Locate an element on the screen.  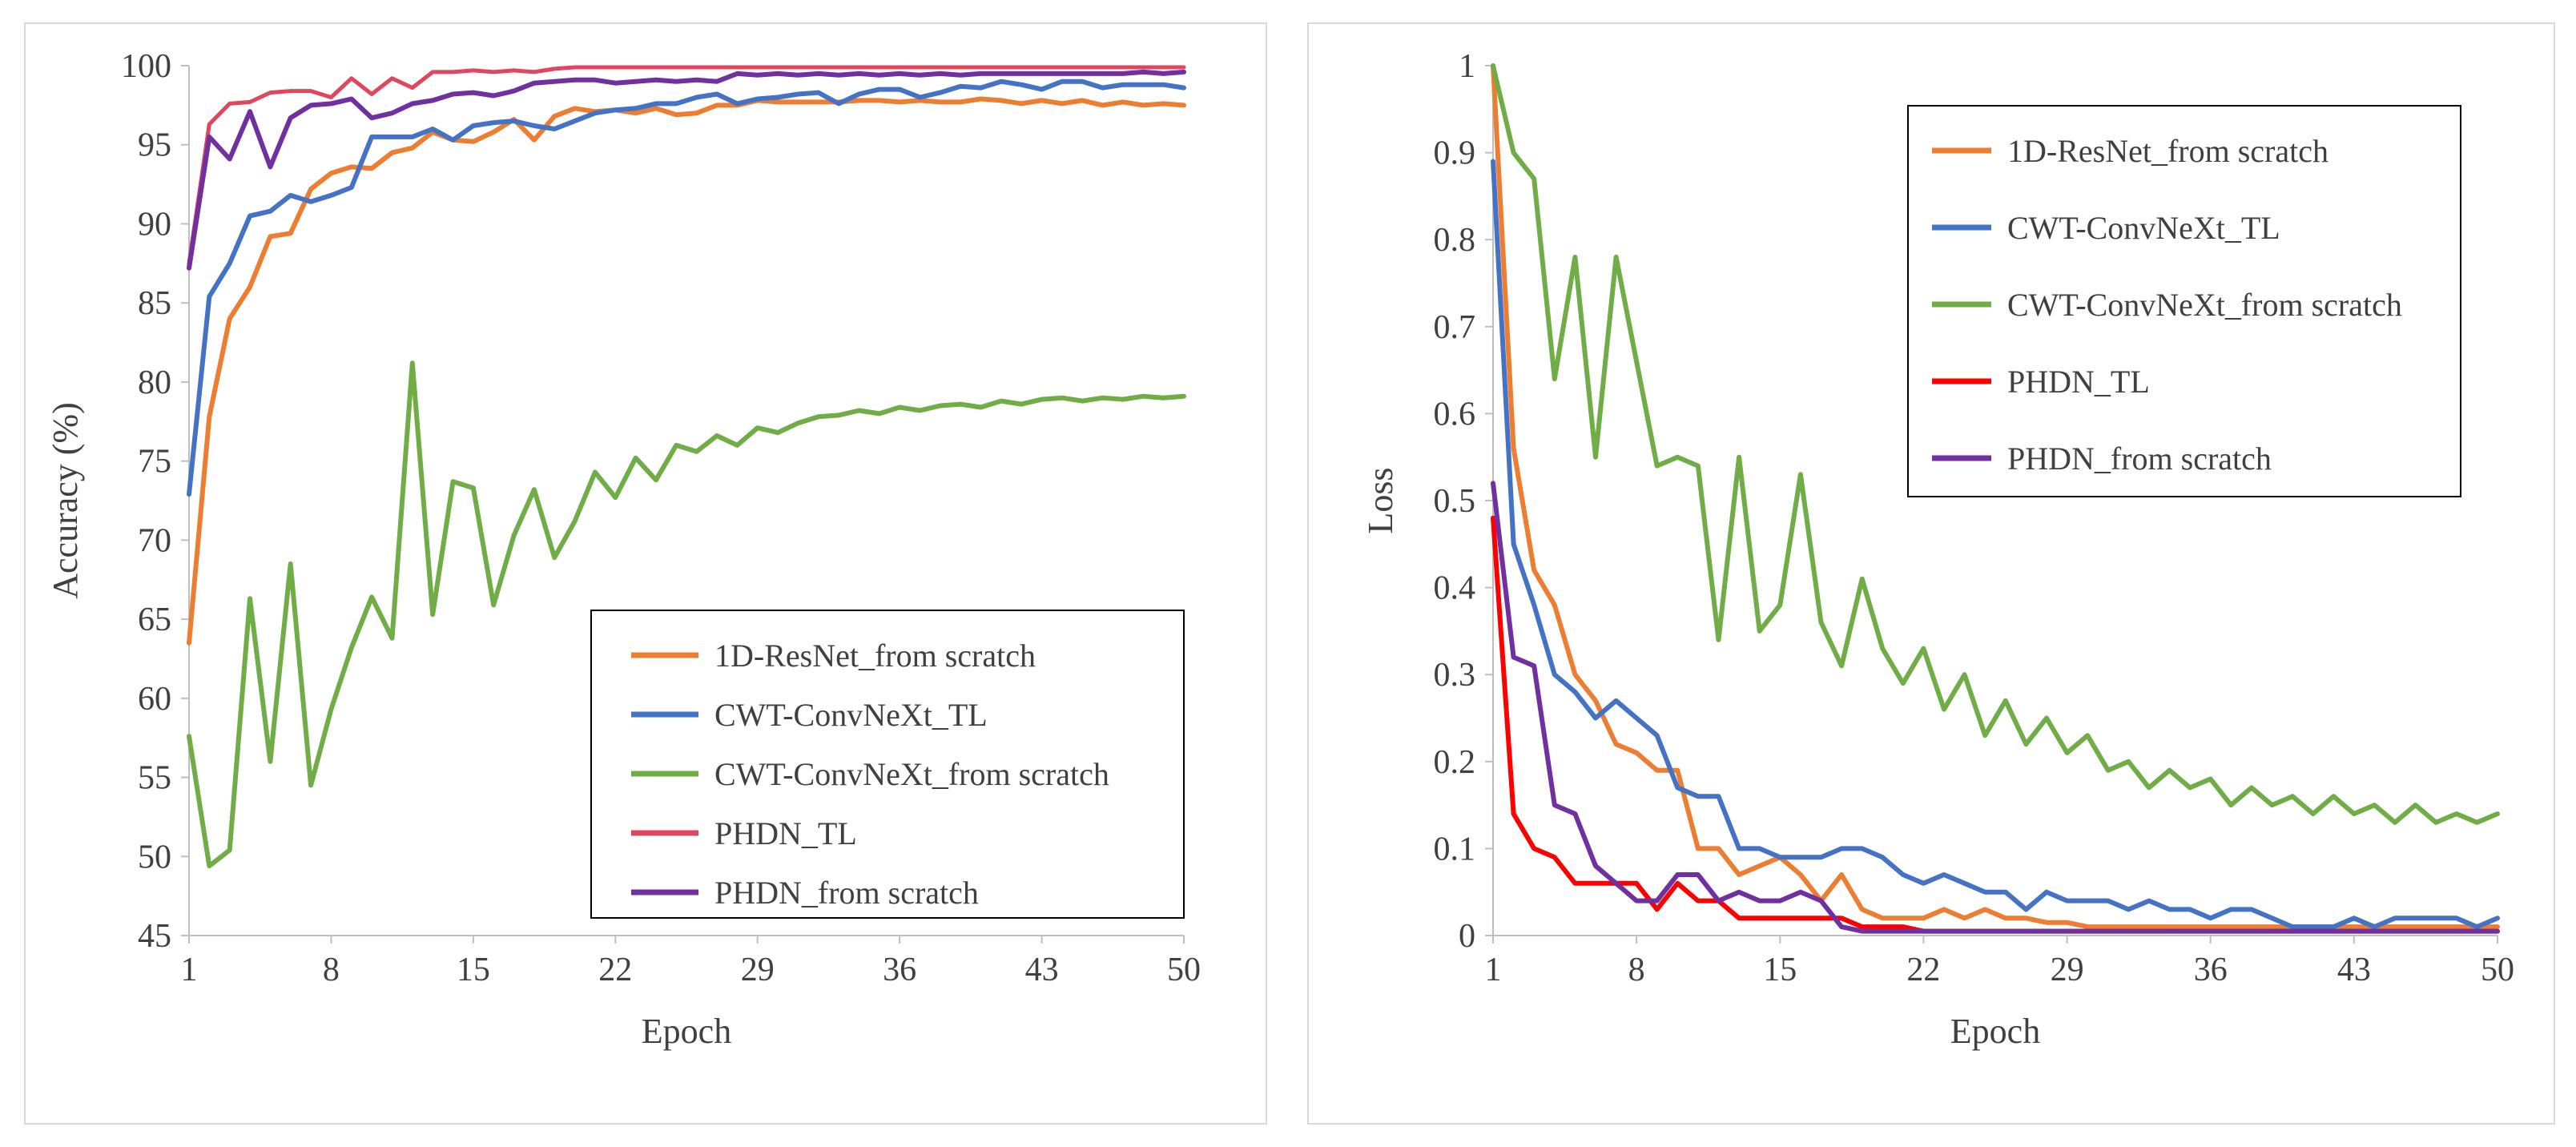
y-tick-label: 80 is located at coordinates (154, 382).